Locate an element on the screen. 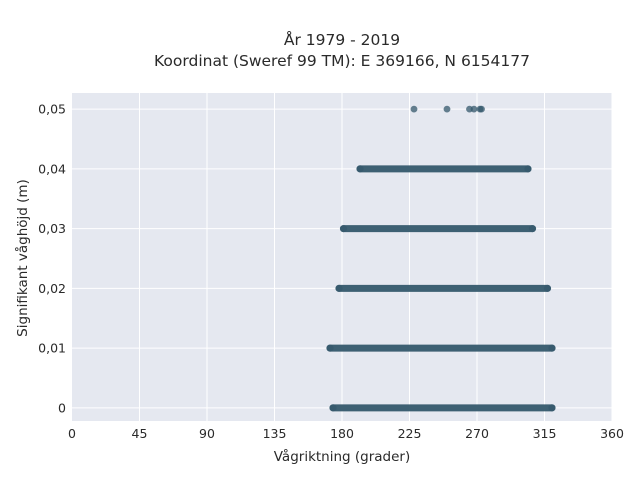  y-axis-label: Signifikant våghöjd (m) is located at coordinates (22, 258).